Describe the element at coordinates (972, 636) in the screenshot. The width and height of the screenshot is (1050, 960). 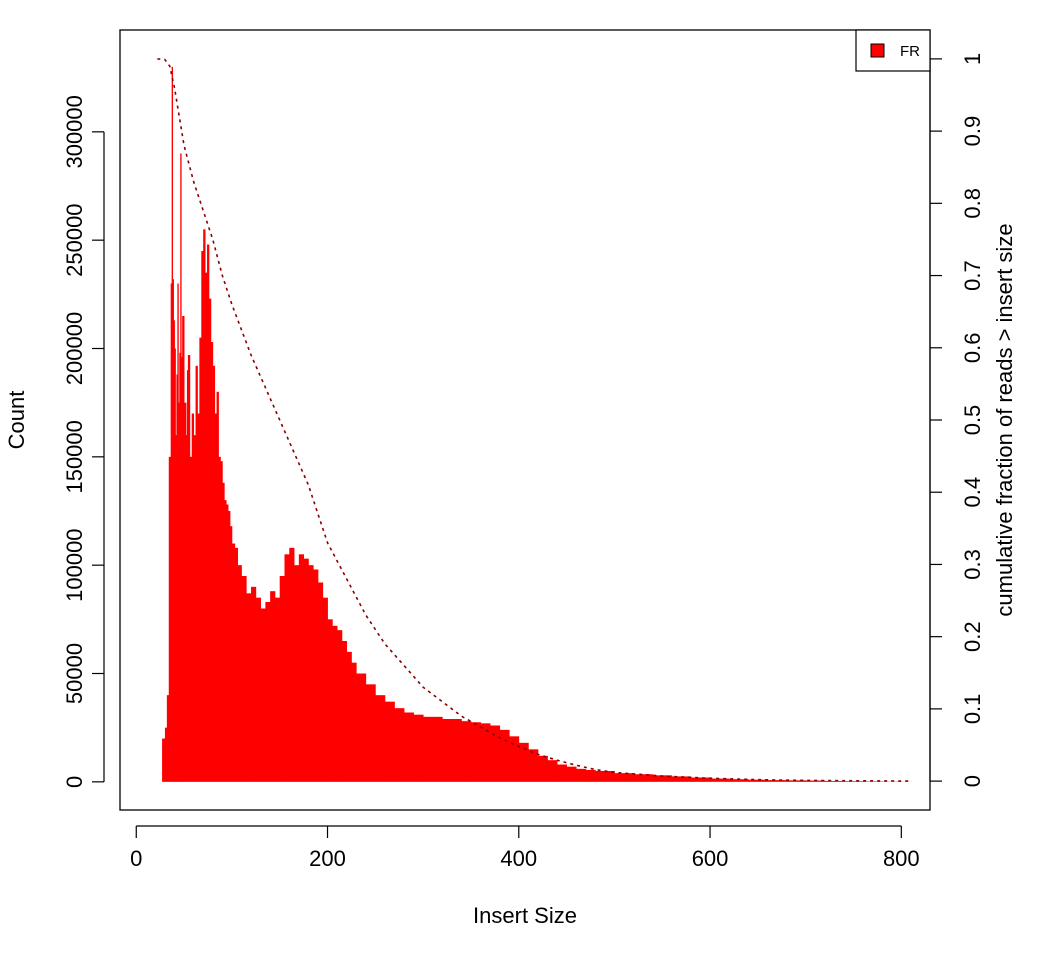
I see `y2-tick-label: 0.2` at that location.